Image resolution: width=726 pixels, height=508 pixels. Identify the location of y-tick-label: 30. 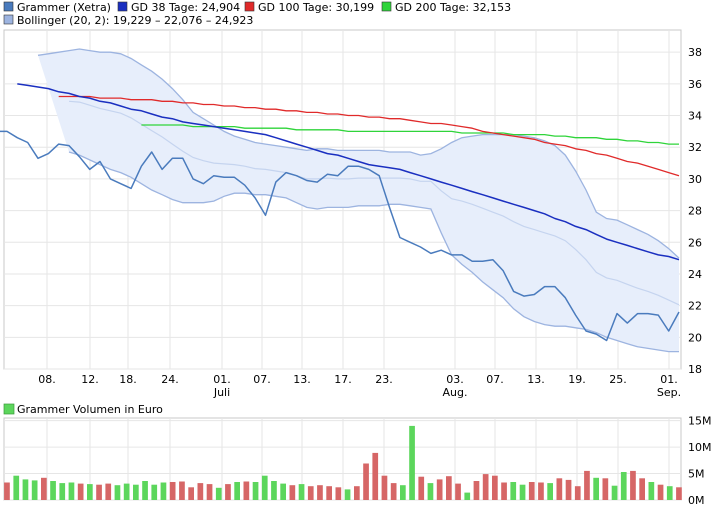
(695, 179).